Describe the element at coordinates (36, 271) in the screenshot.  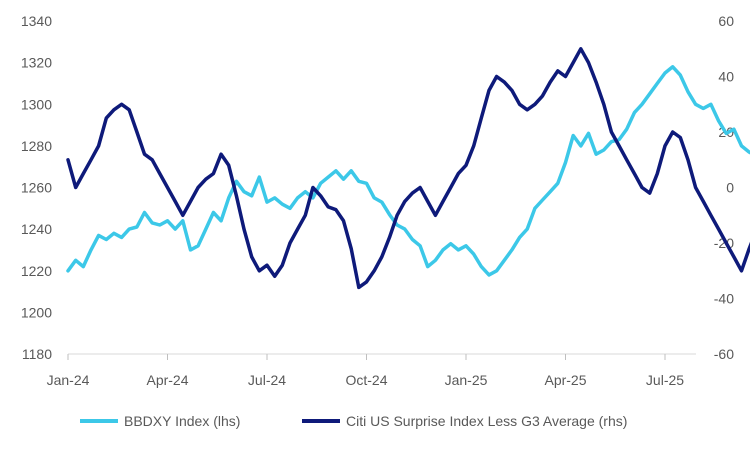
I see `left-tick-label: 1220` at that location.